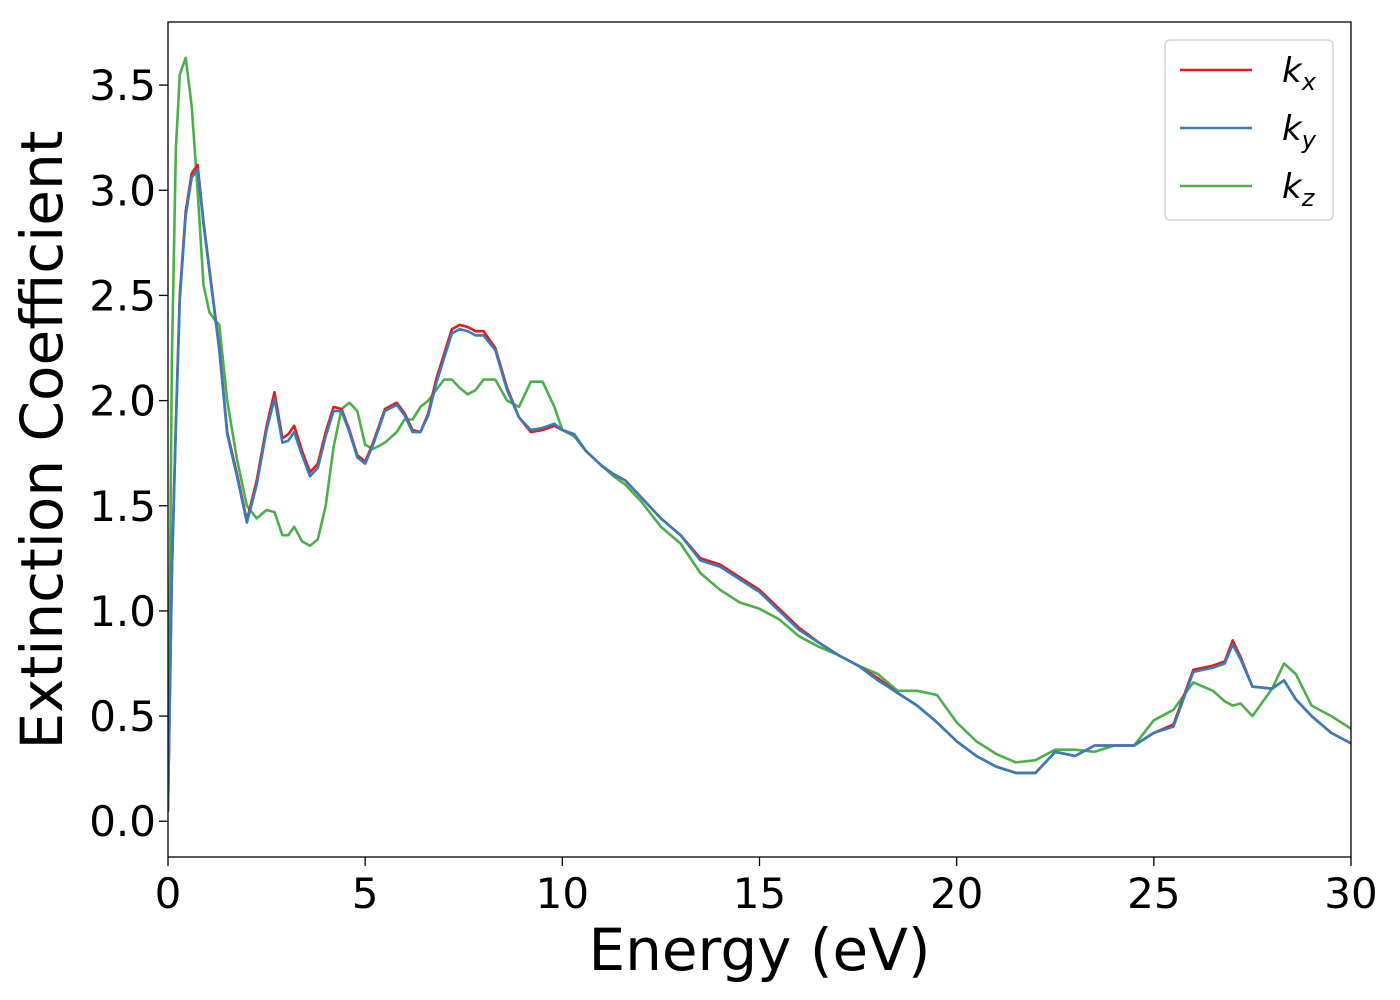 The height and width of the screenshot is (1000, 1400). Describe the element at coordinates (122, 611) in the screenshot. I see `y-tick-label: 1.0` at that location.